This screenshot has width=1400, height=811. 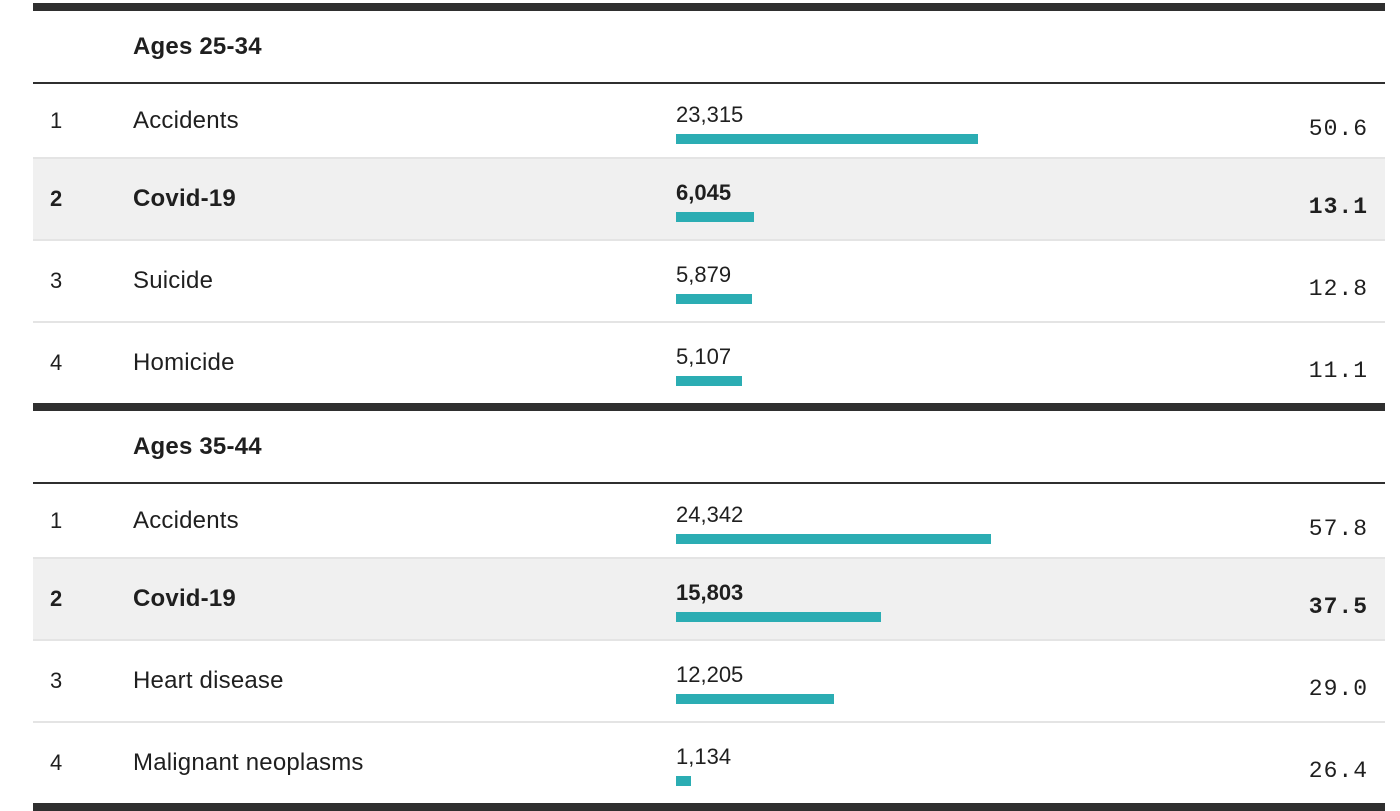 What do you see at coordinates (992, 681) in the screenshot?
I see `deaths-cell: 12,205` at bounding box center [992, 681].